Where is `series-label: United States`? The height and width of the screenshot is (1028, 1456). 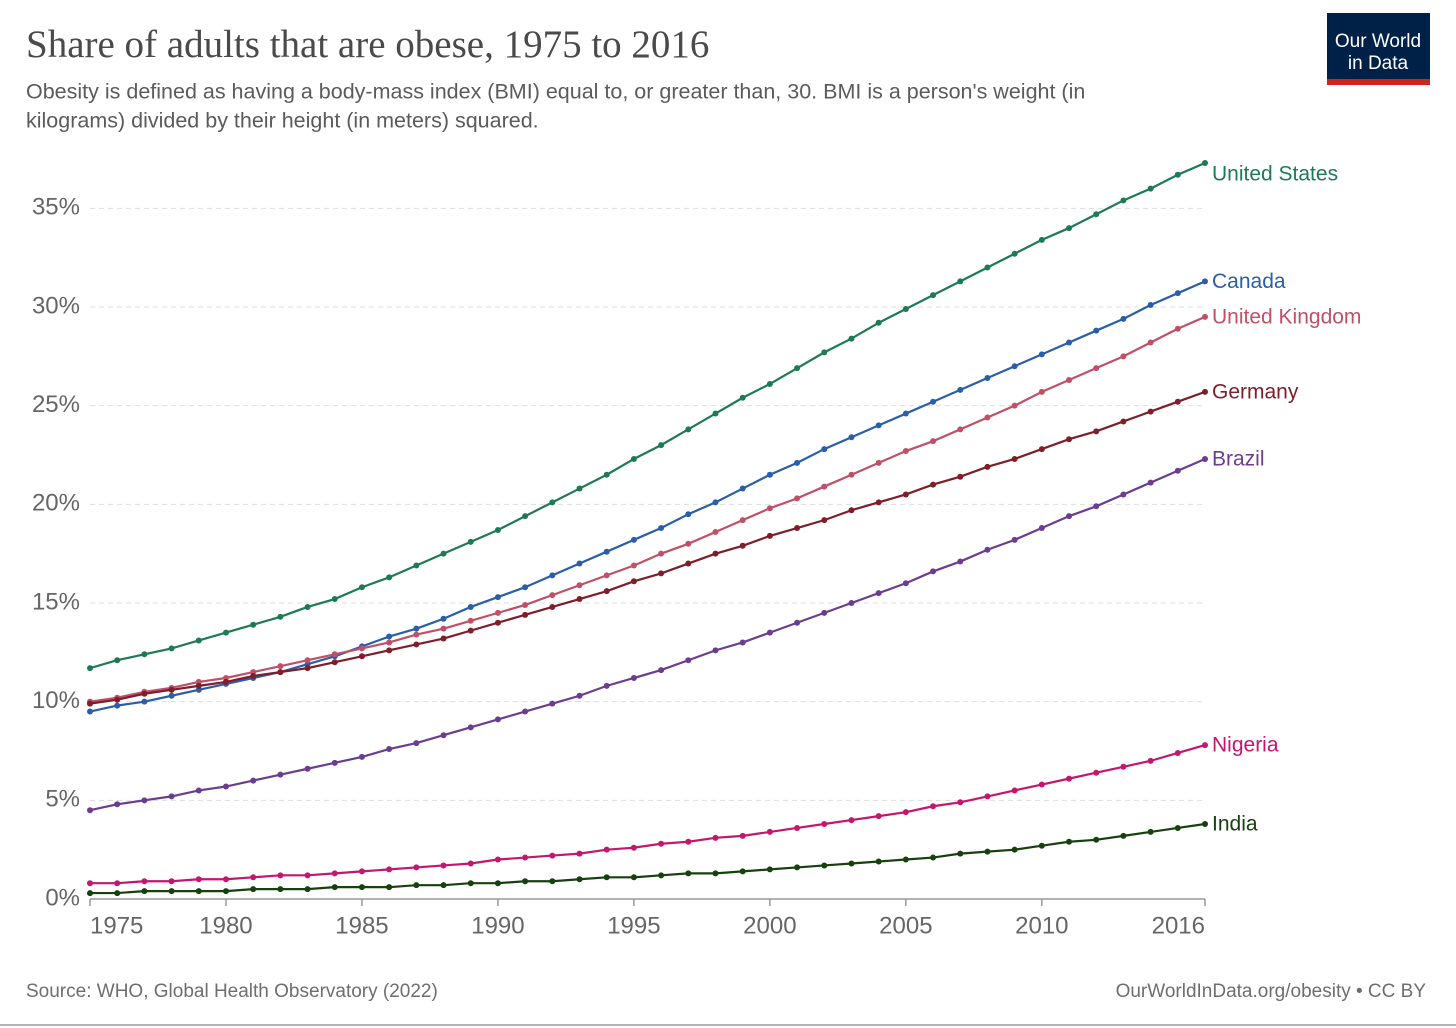 series-label: United States is located at coordinates (1275, 173).